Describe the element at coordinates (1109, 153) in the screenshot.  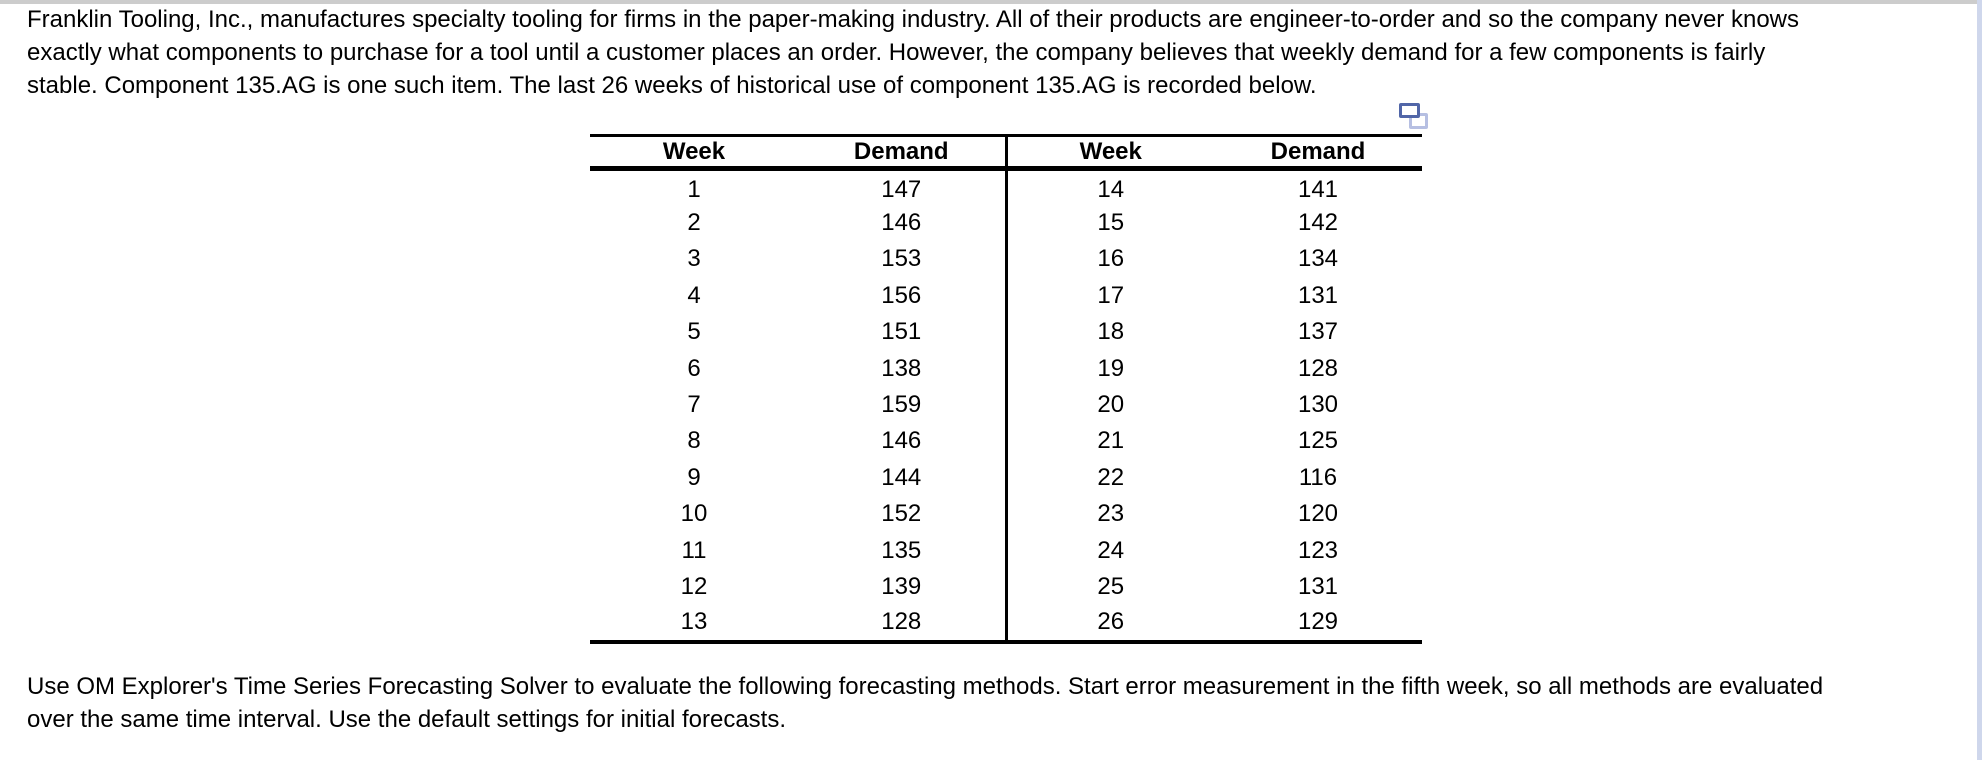
I see `table-header-week-right: Week` at that location.